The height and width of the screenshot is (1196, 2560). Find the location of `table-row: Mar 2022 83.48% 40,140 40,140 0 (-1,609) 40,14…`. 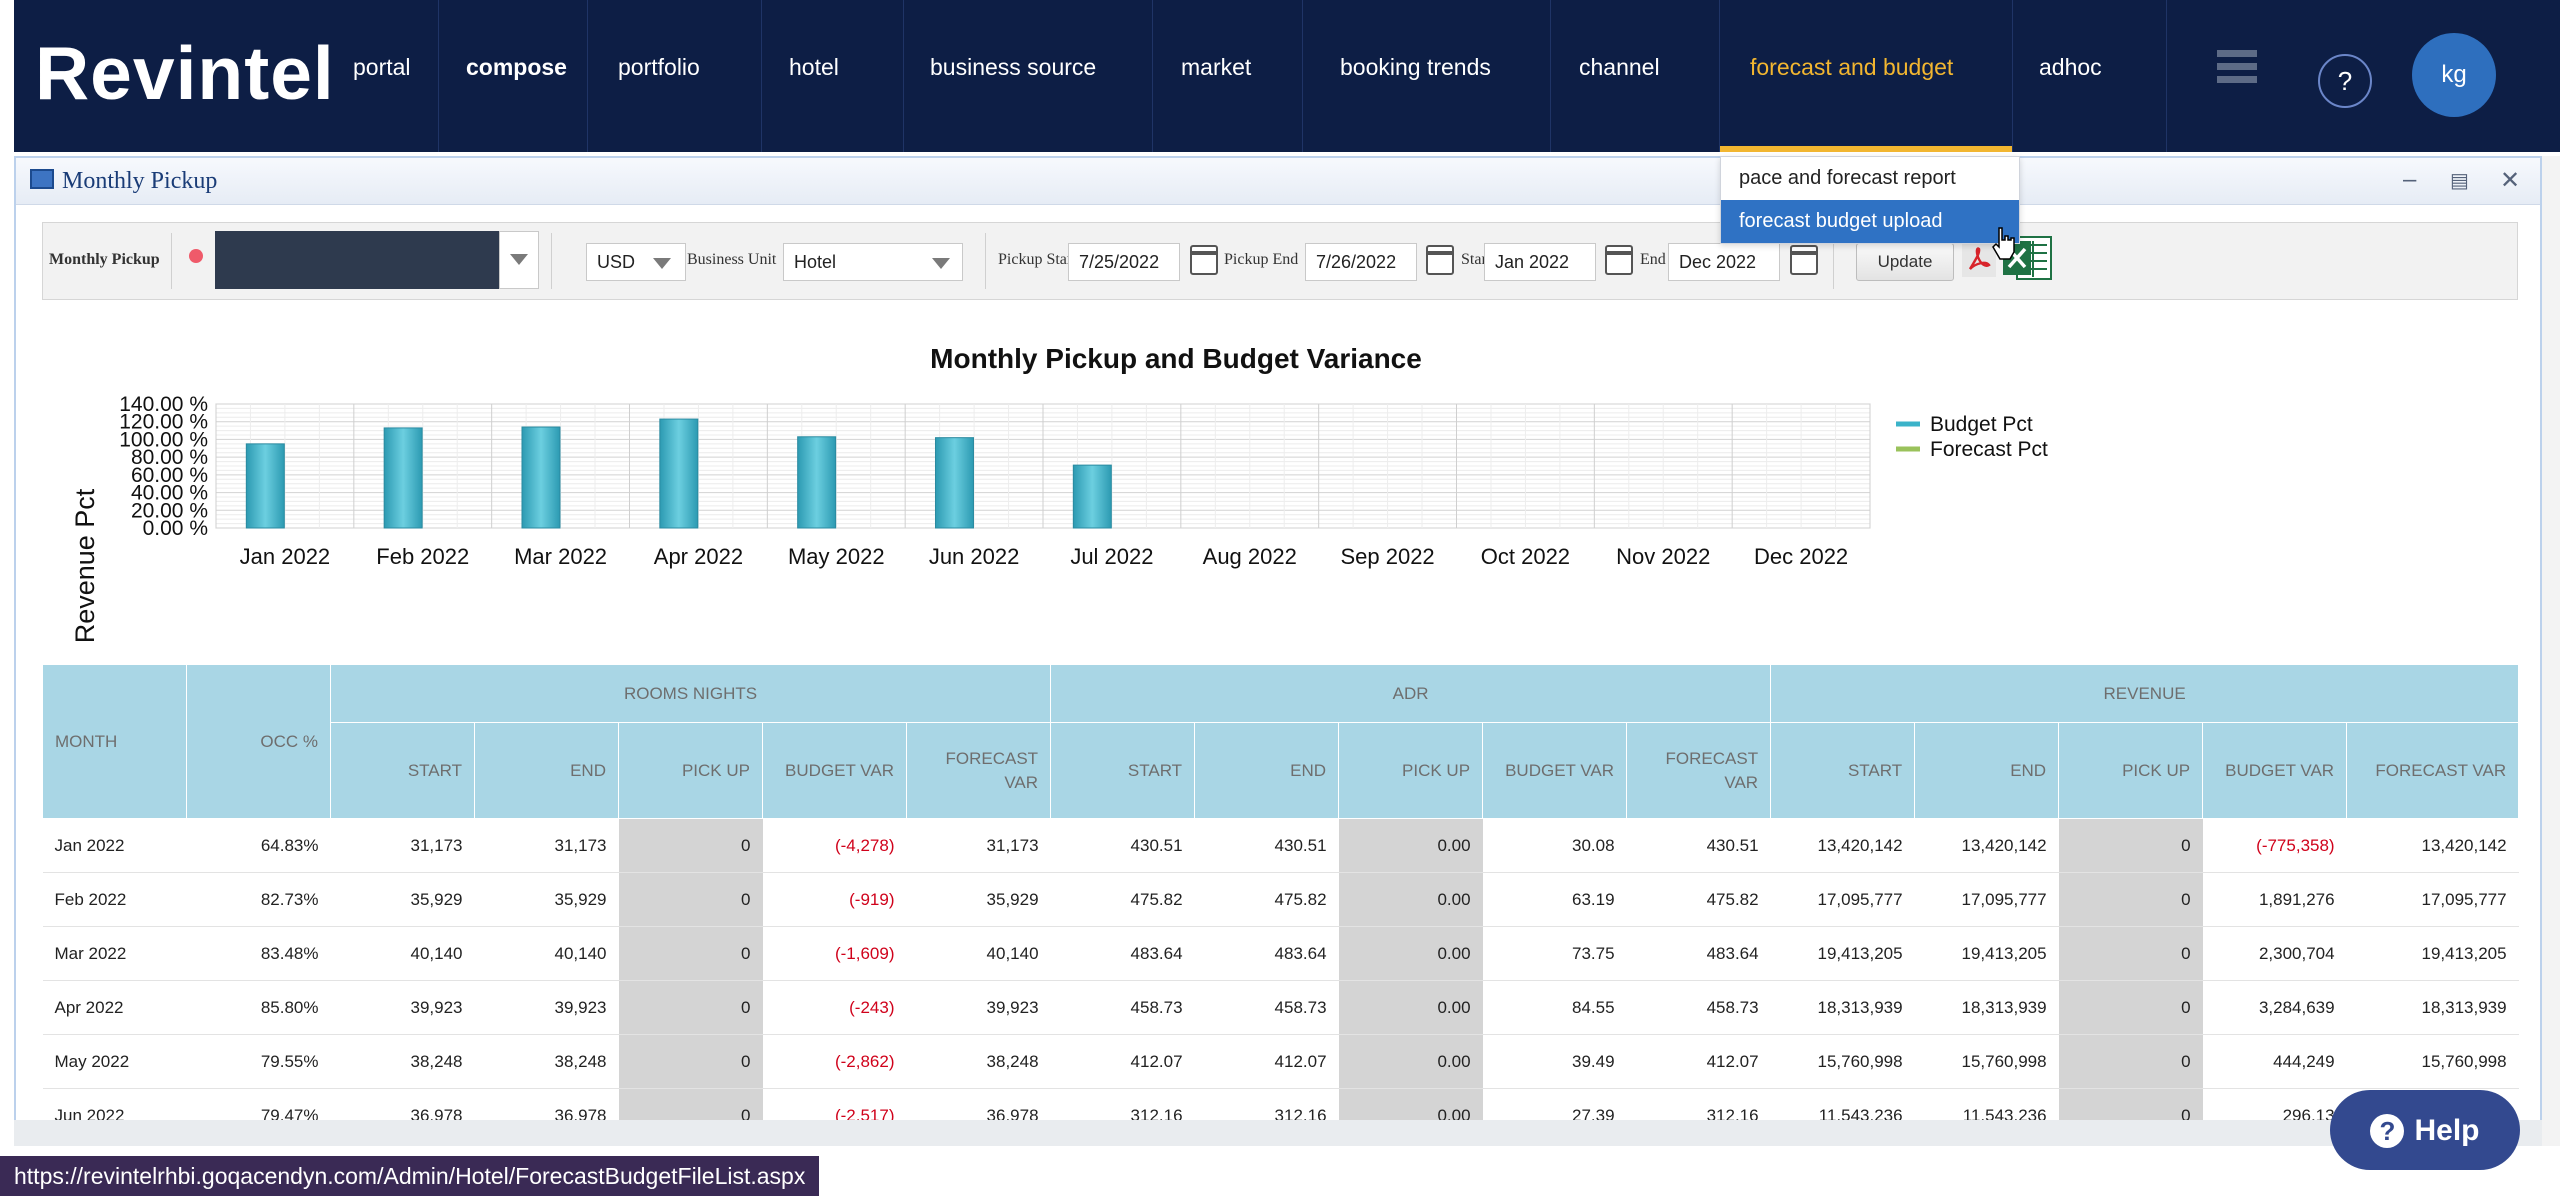

table-row: Mar 2022 83.48% 40,140 40,140 0 (-1,609) 40,14… is located at coordinates (1280, 953).